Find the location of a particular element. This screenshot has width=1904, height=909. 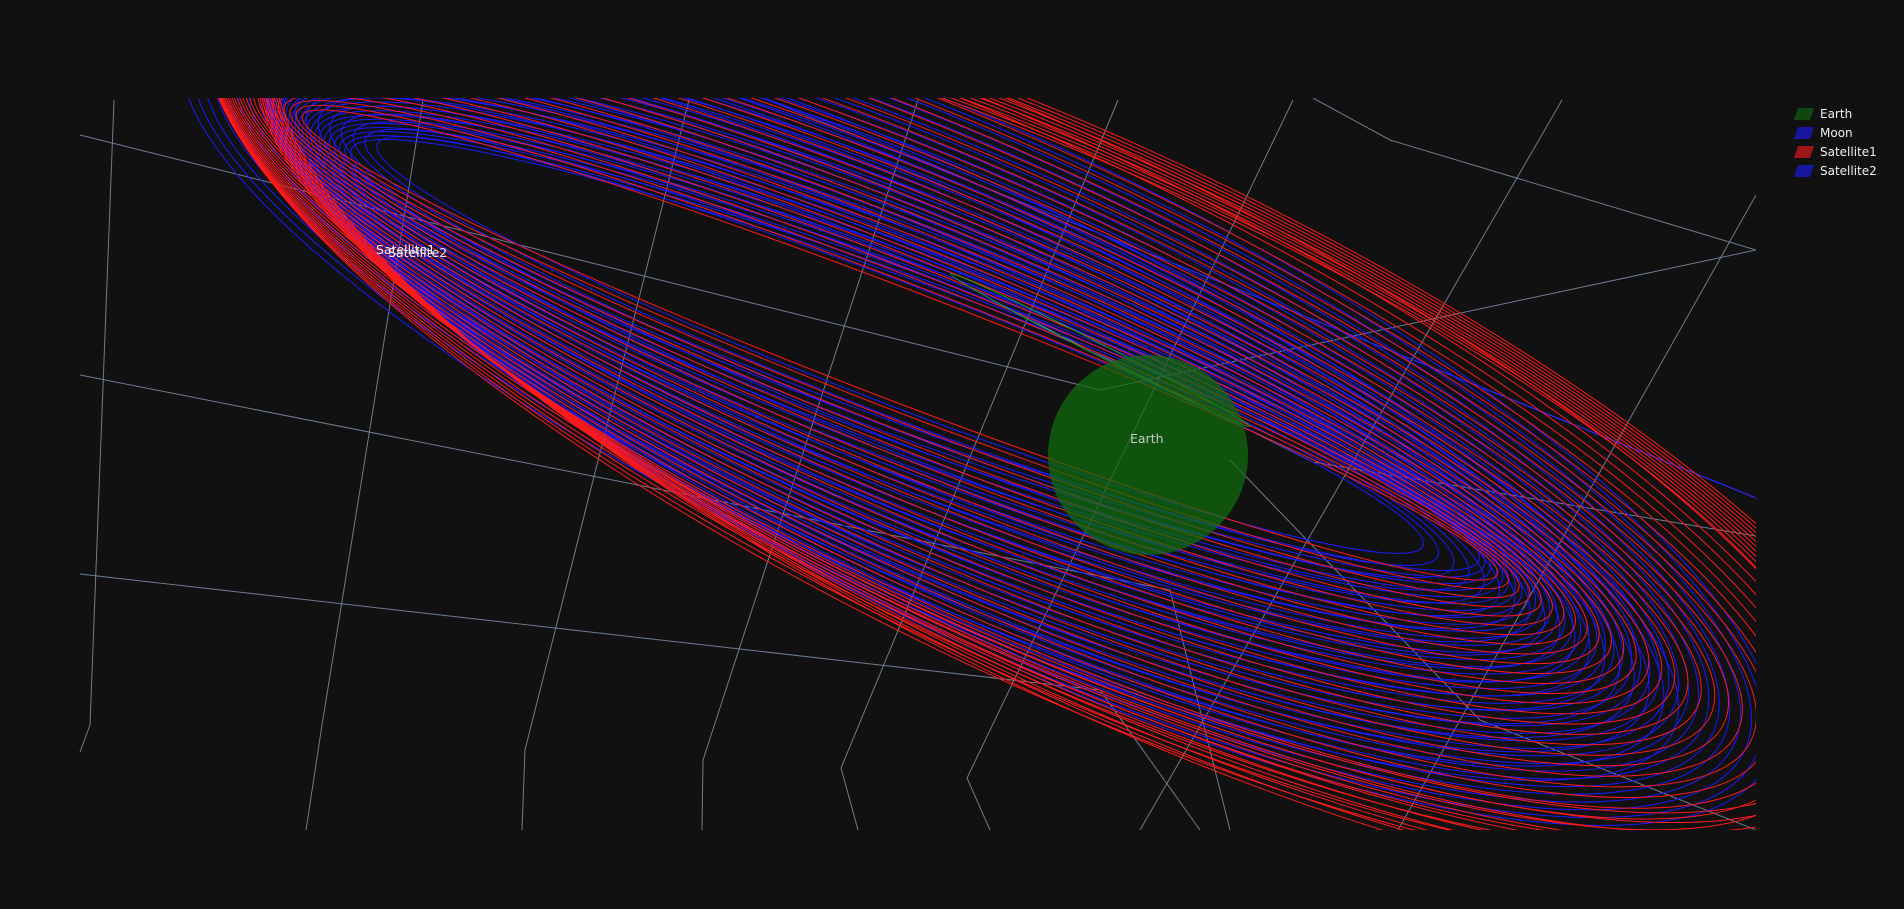

bodies is located at coordinates (1100, 414).